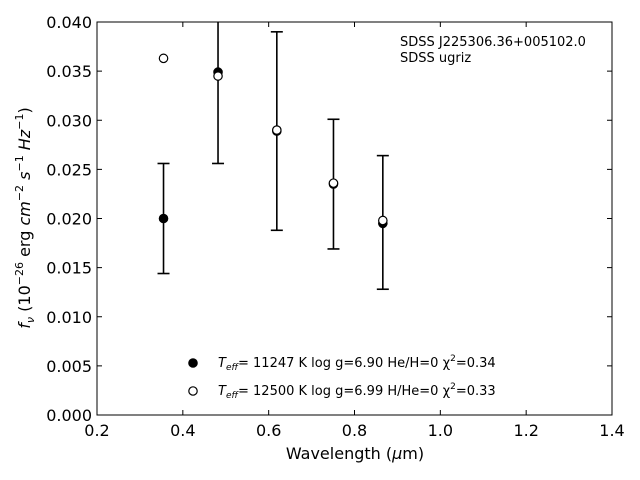 Image resolution: width=640 pixels, height=480 pixels. I want to click on x-tick-label: 1.0, so click(440, 430).